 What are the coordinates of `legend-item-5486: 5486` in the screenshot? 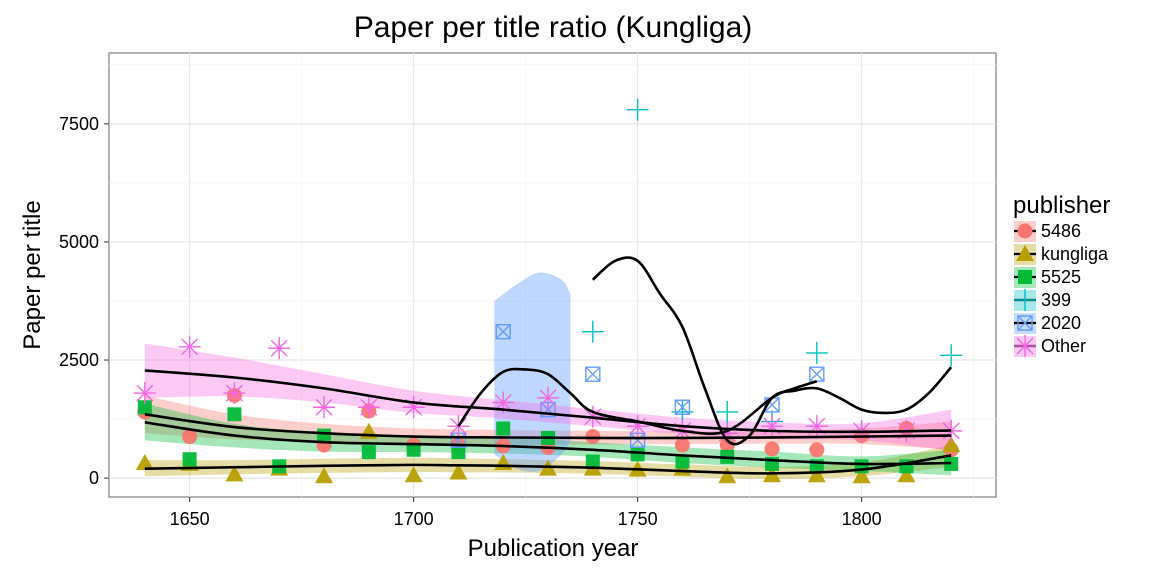 It's located at (1047, 231).